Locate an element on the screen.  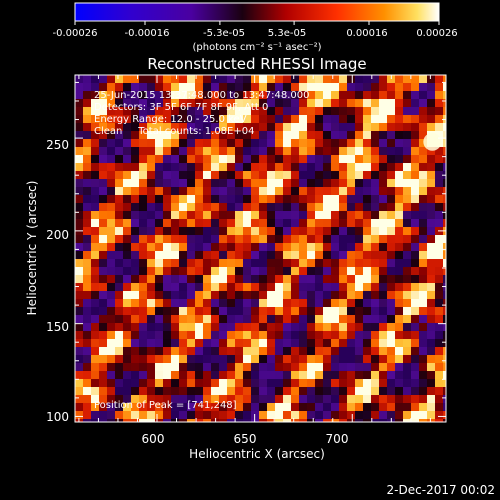
chart-title: Reconstructed RHESSI Image is located at coordinates (256, 64).